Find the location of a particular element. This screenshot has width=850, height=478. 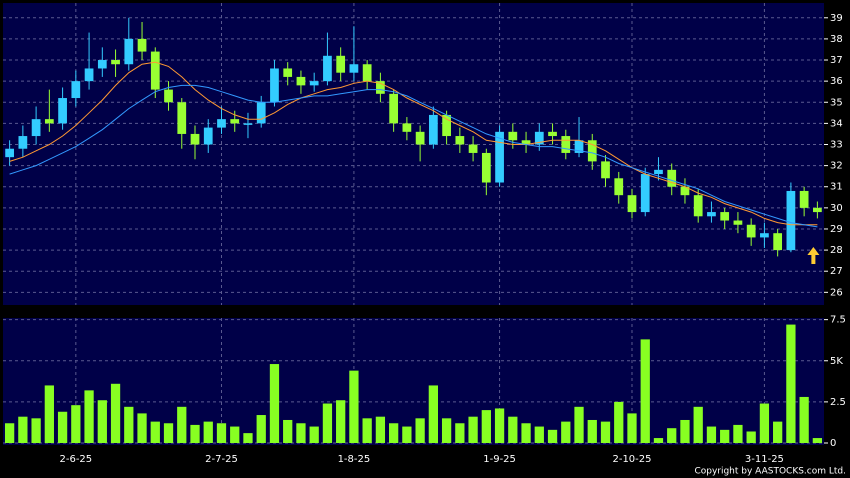

y-tick-label: 30 is located at coordinates (836, 208).